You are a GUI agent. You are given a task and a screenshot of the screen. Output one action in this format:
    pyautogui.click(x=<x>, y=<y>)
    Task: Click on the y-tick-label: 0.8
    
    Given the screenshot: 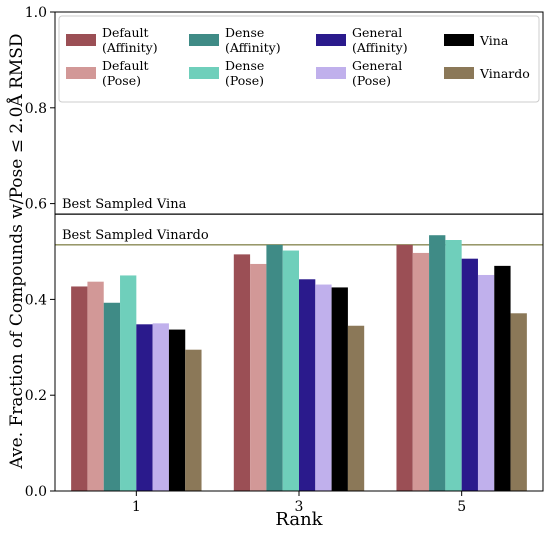 What is the action you would take?
    pyautogui.click(x=36, y=109)
    